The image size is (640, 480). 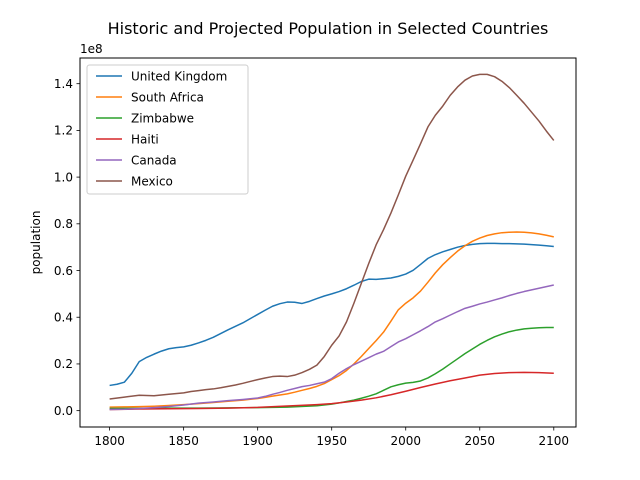 What do you see at coordinates (63, 84) in the screenshot?
I see `y-tick-label: 1.4` at bounding box center [63, 84].